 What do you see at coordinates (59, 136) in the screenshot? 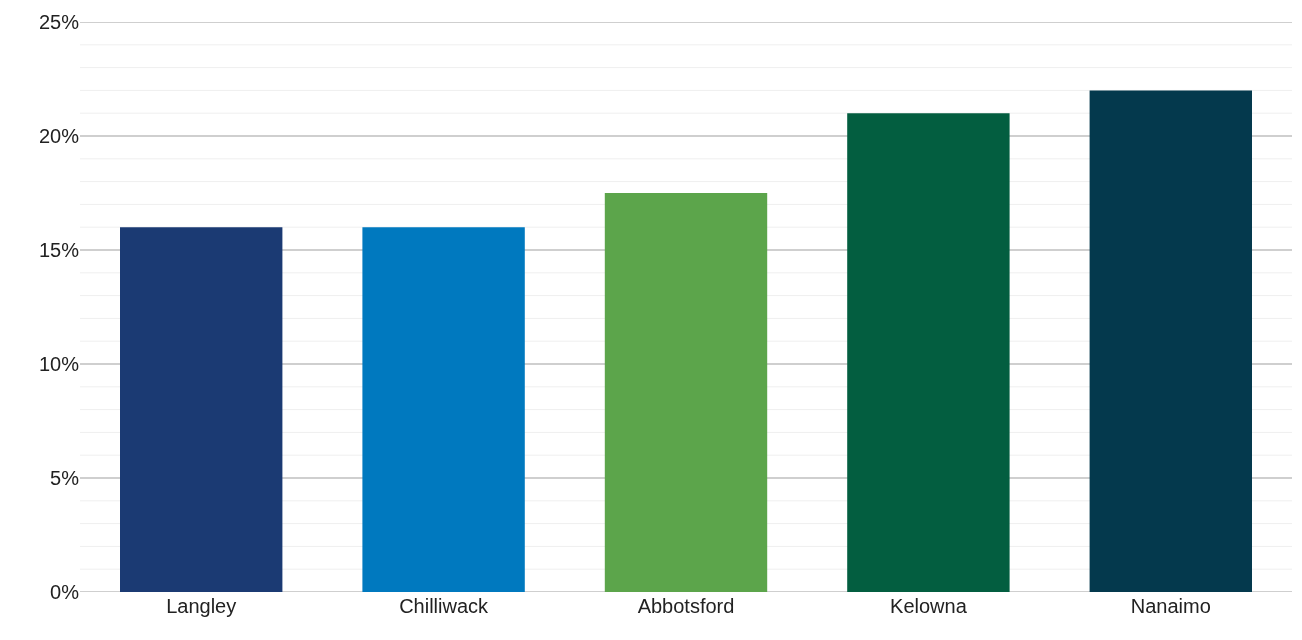
I see `y-tick-label: 20%` at bounding box center [59, 136].